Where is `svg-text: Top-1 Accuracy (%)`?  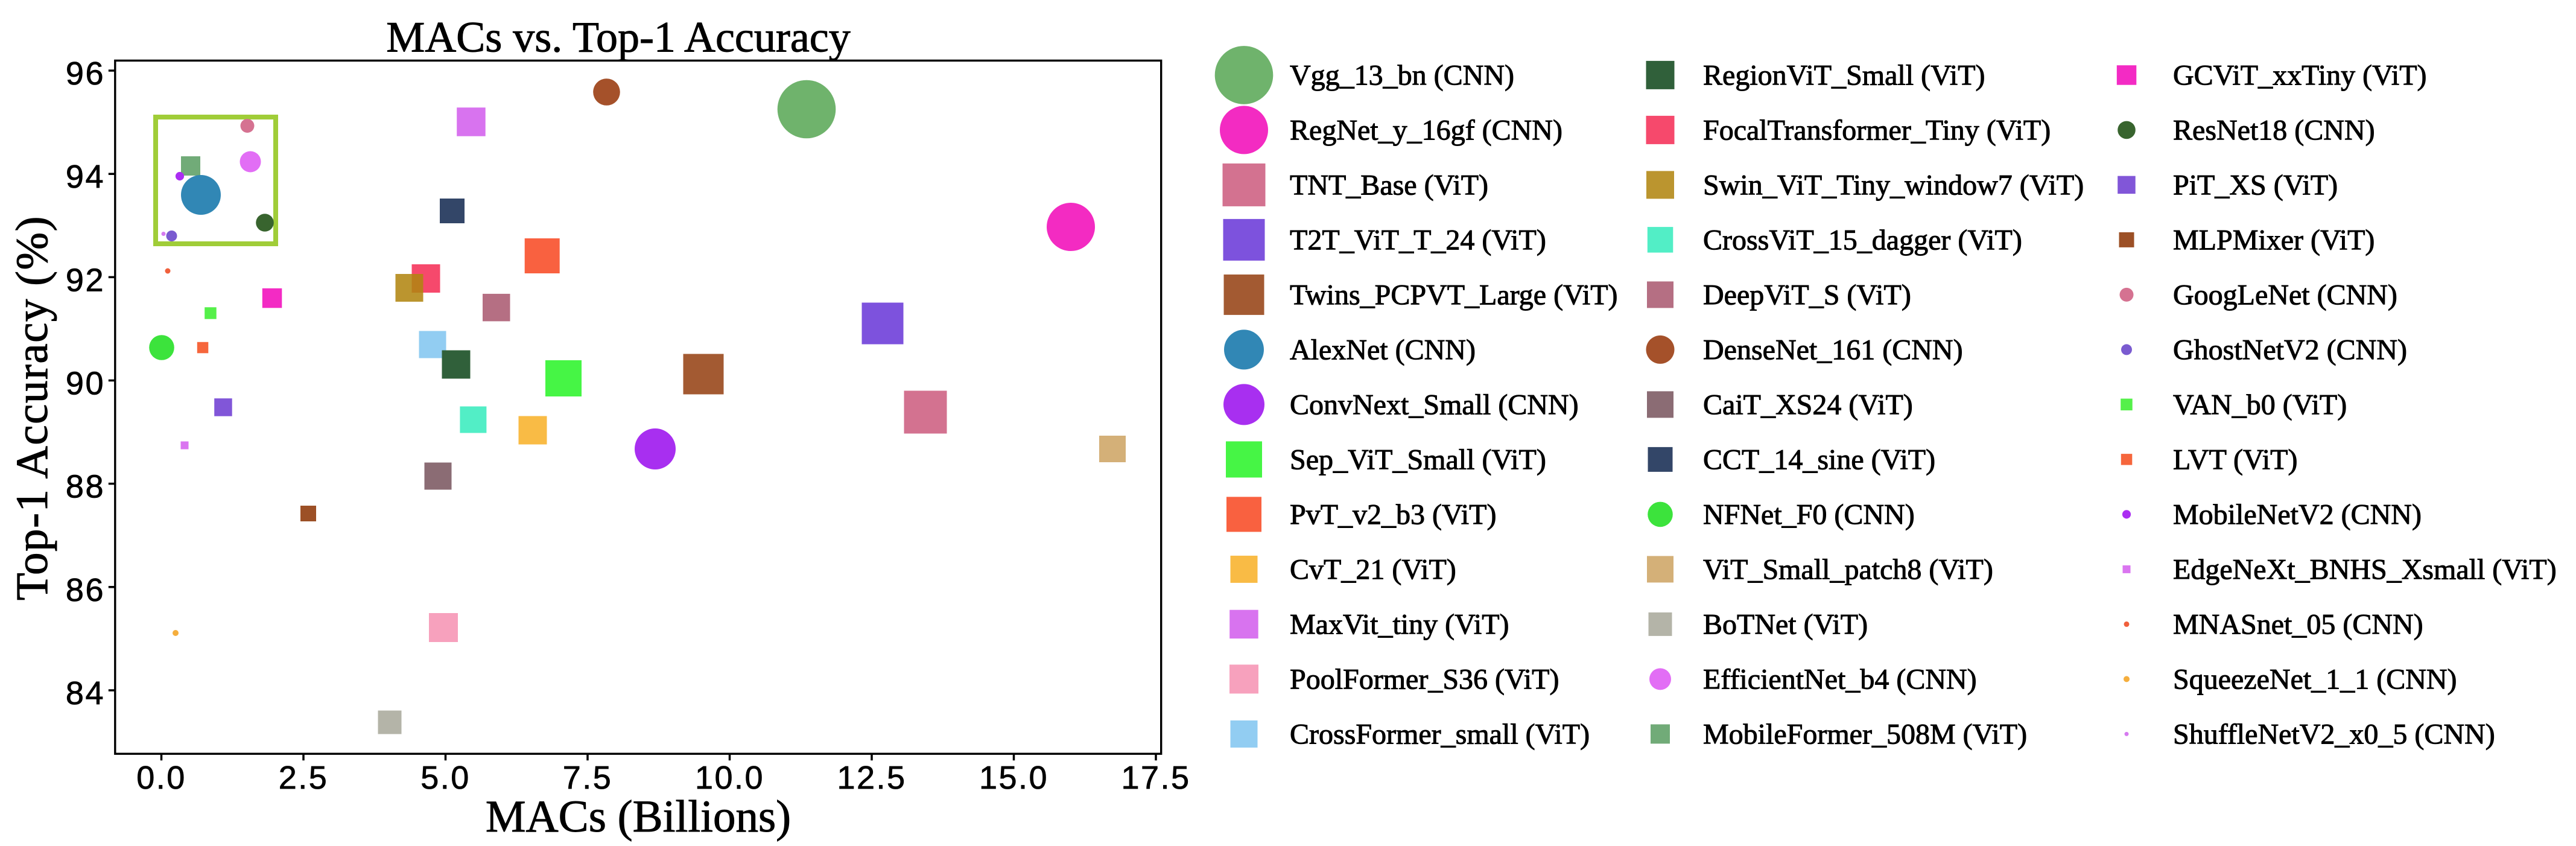
svg-text: Top-1 Accuracy (%) is located at coordinates (32, 408).